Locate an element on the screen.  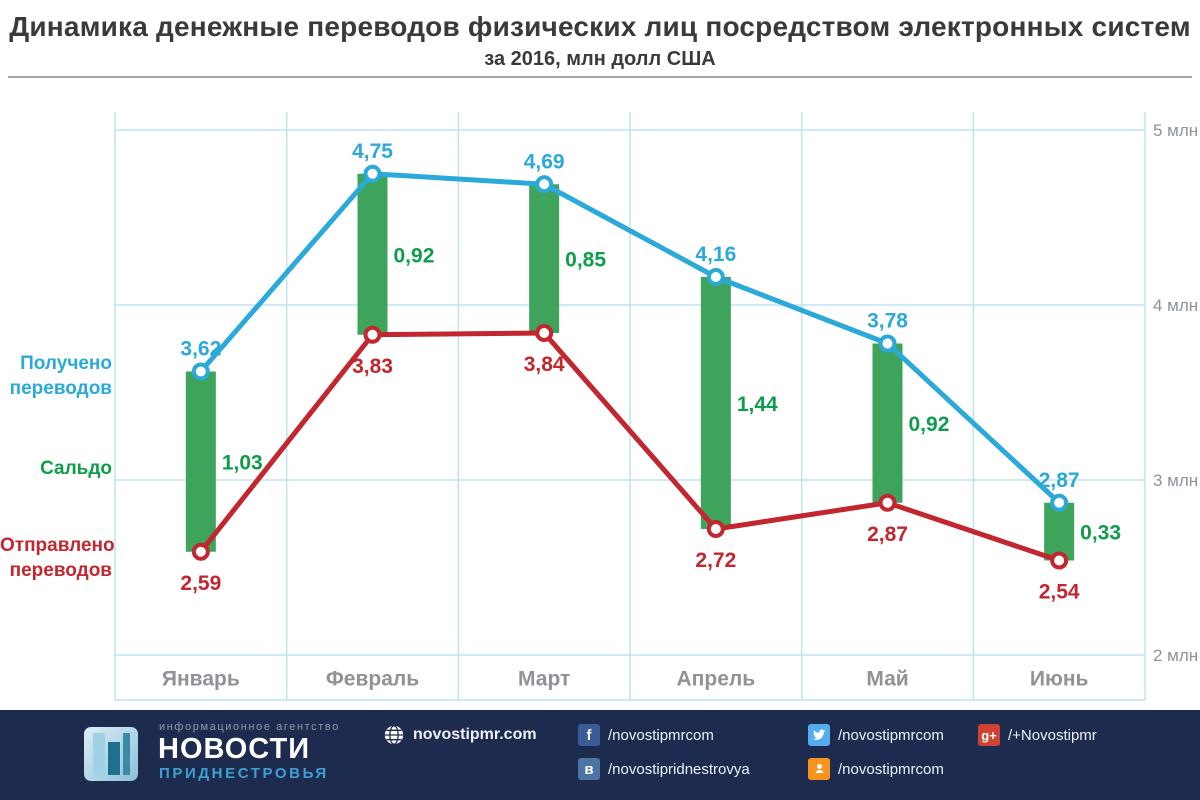
y-axis-label: 5 млн is located at coordinates (1175, 130).